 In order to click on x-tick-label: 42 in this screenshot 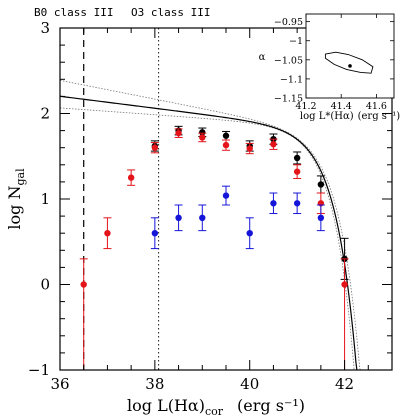, I will do `click(344, 384)`.